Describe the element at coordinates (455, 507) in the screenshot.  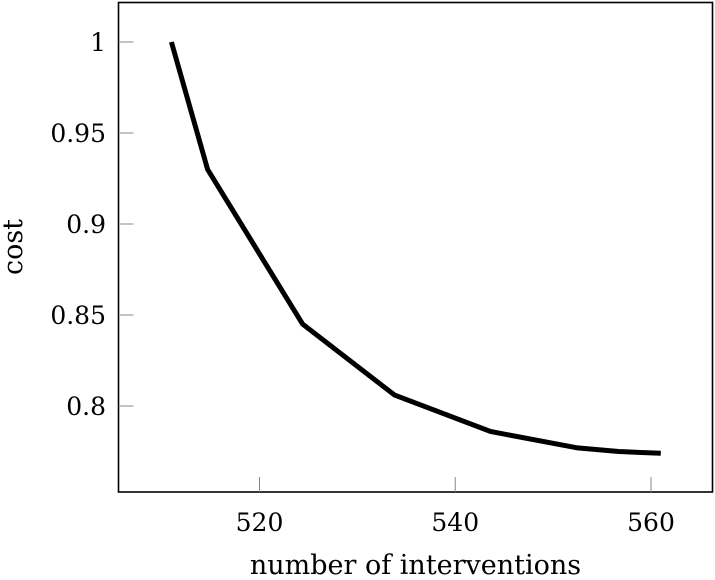
I see `x-axis-ticks: 520 540 560` at that location.